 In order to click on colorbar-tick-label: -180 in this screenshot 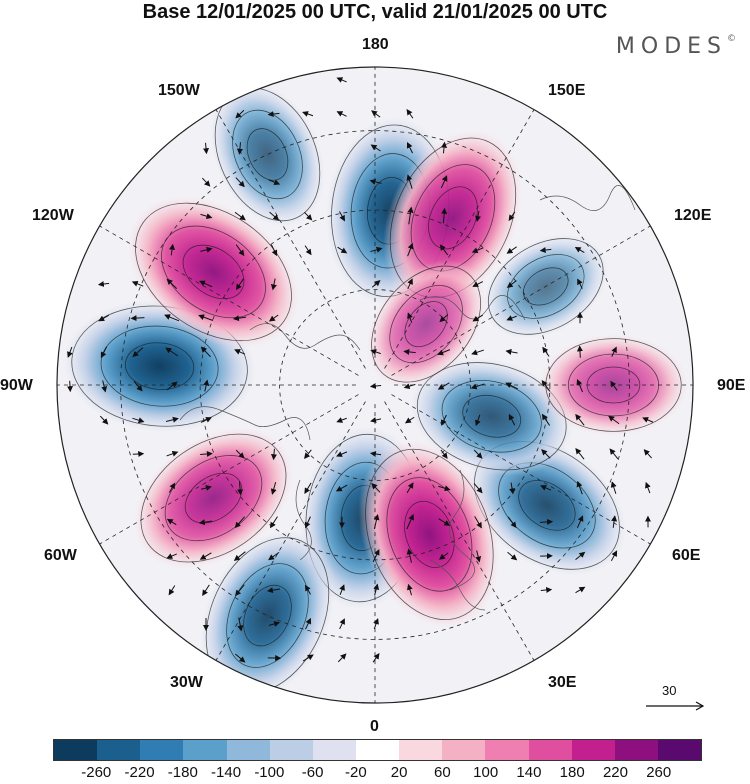, I will do `click(183, 772)`.